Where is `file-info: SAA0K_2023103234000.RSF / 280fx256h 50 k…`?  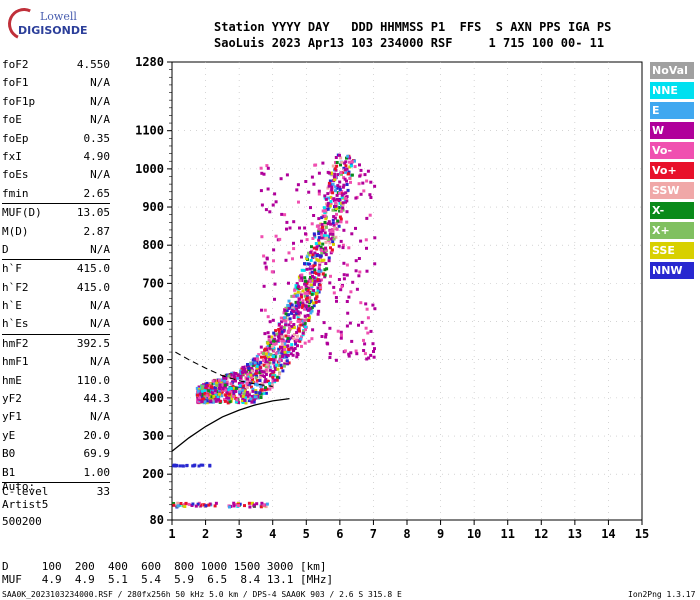 file-info: SAA0K_2023103234000.RSF / 280fx256h 50 k… is located at coordinates (202, 594).